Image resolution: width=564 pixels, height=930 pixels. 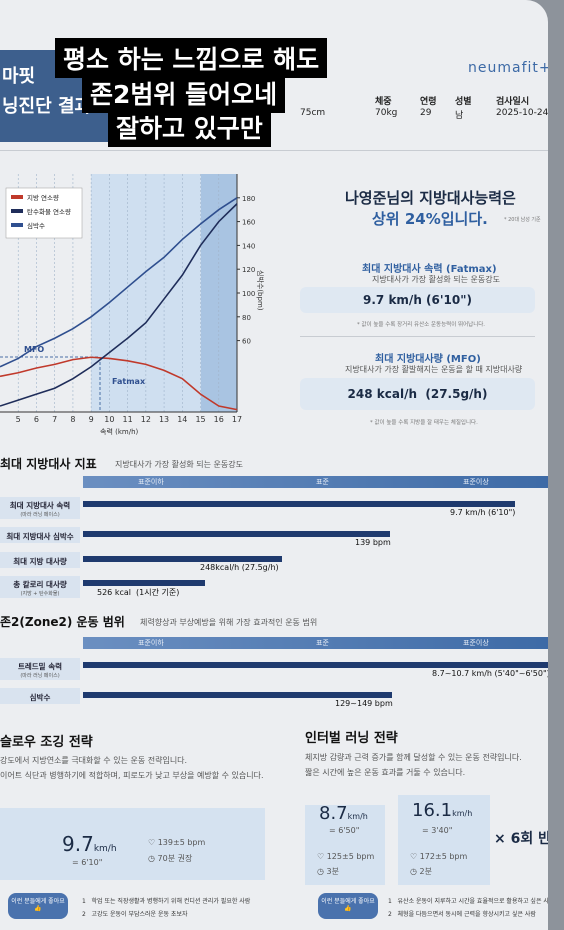 I want to click on interval-card, so click(x=345, y=845).